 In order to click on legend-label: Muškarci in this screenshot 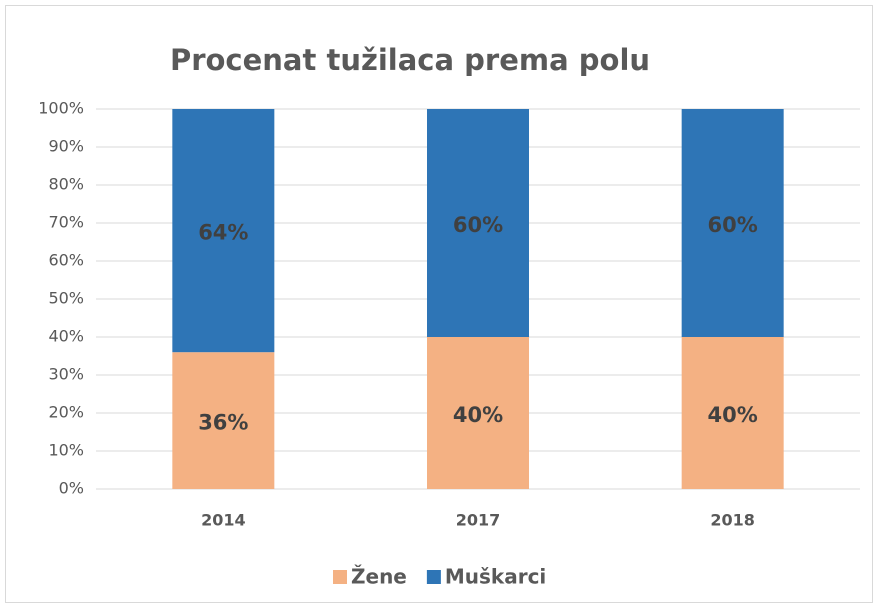, I will do `click(495, 577)`.